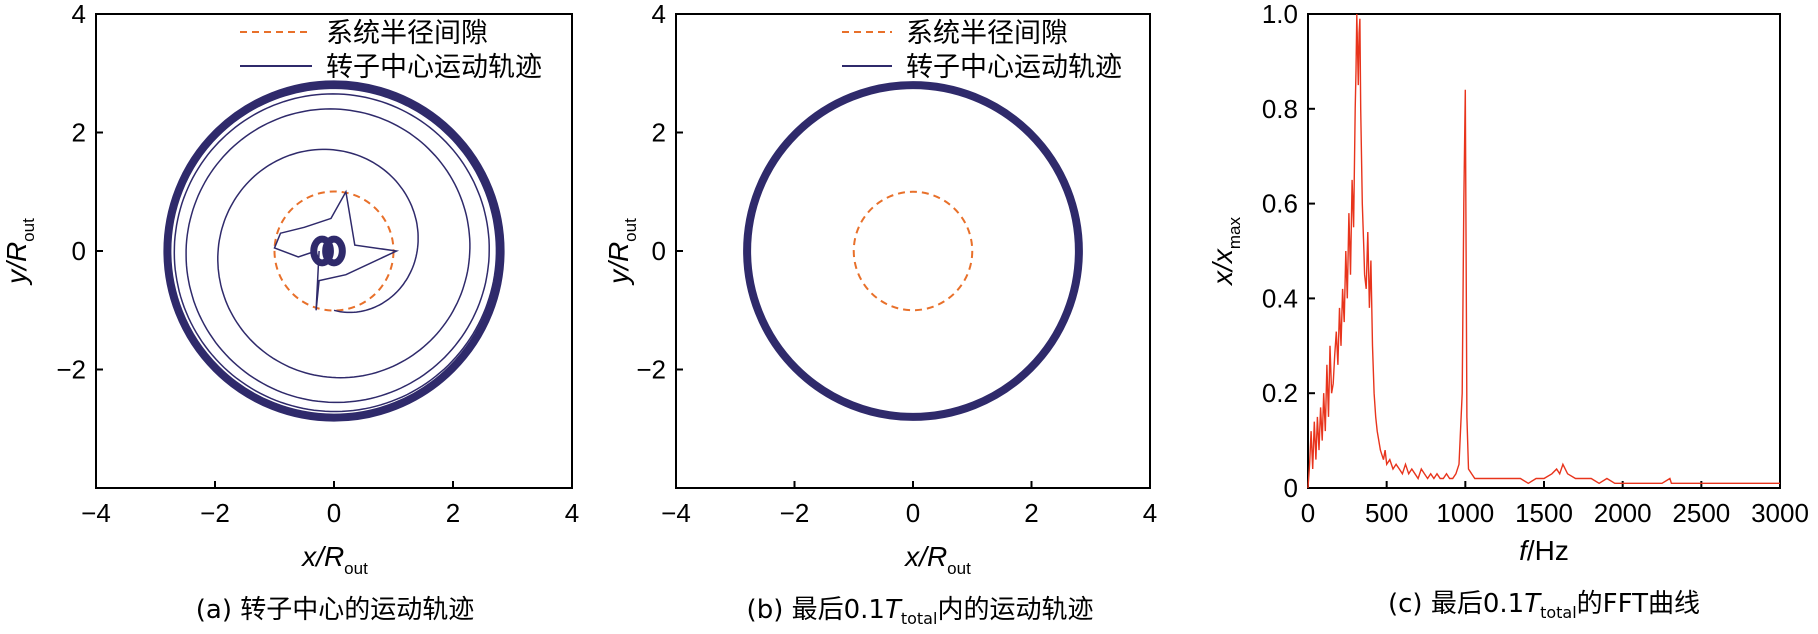 This screenshot has height=634, width=1818. Describe the element at coordinates (920, 611) in the screenshot. I see `panel-b-caption: (b) 最后0.1Ttotal内的运动轨迹` at that location.